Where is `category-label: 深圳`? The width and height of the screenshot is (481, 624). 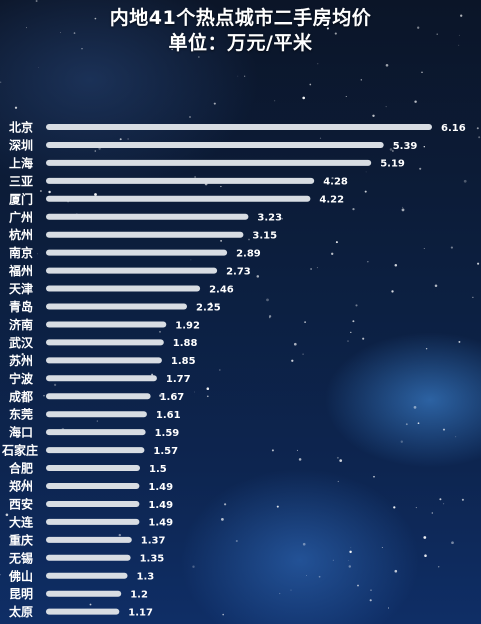 category-label: 深圳 is located at coordinates (21, 144).